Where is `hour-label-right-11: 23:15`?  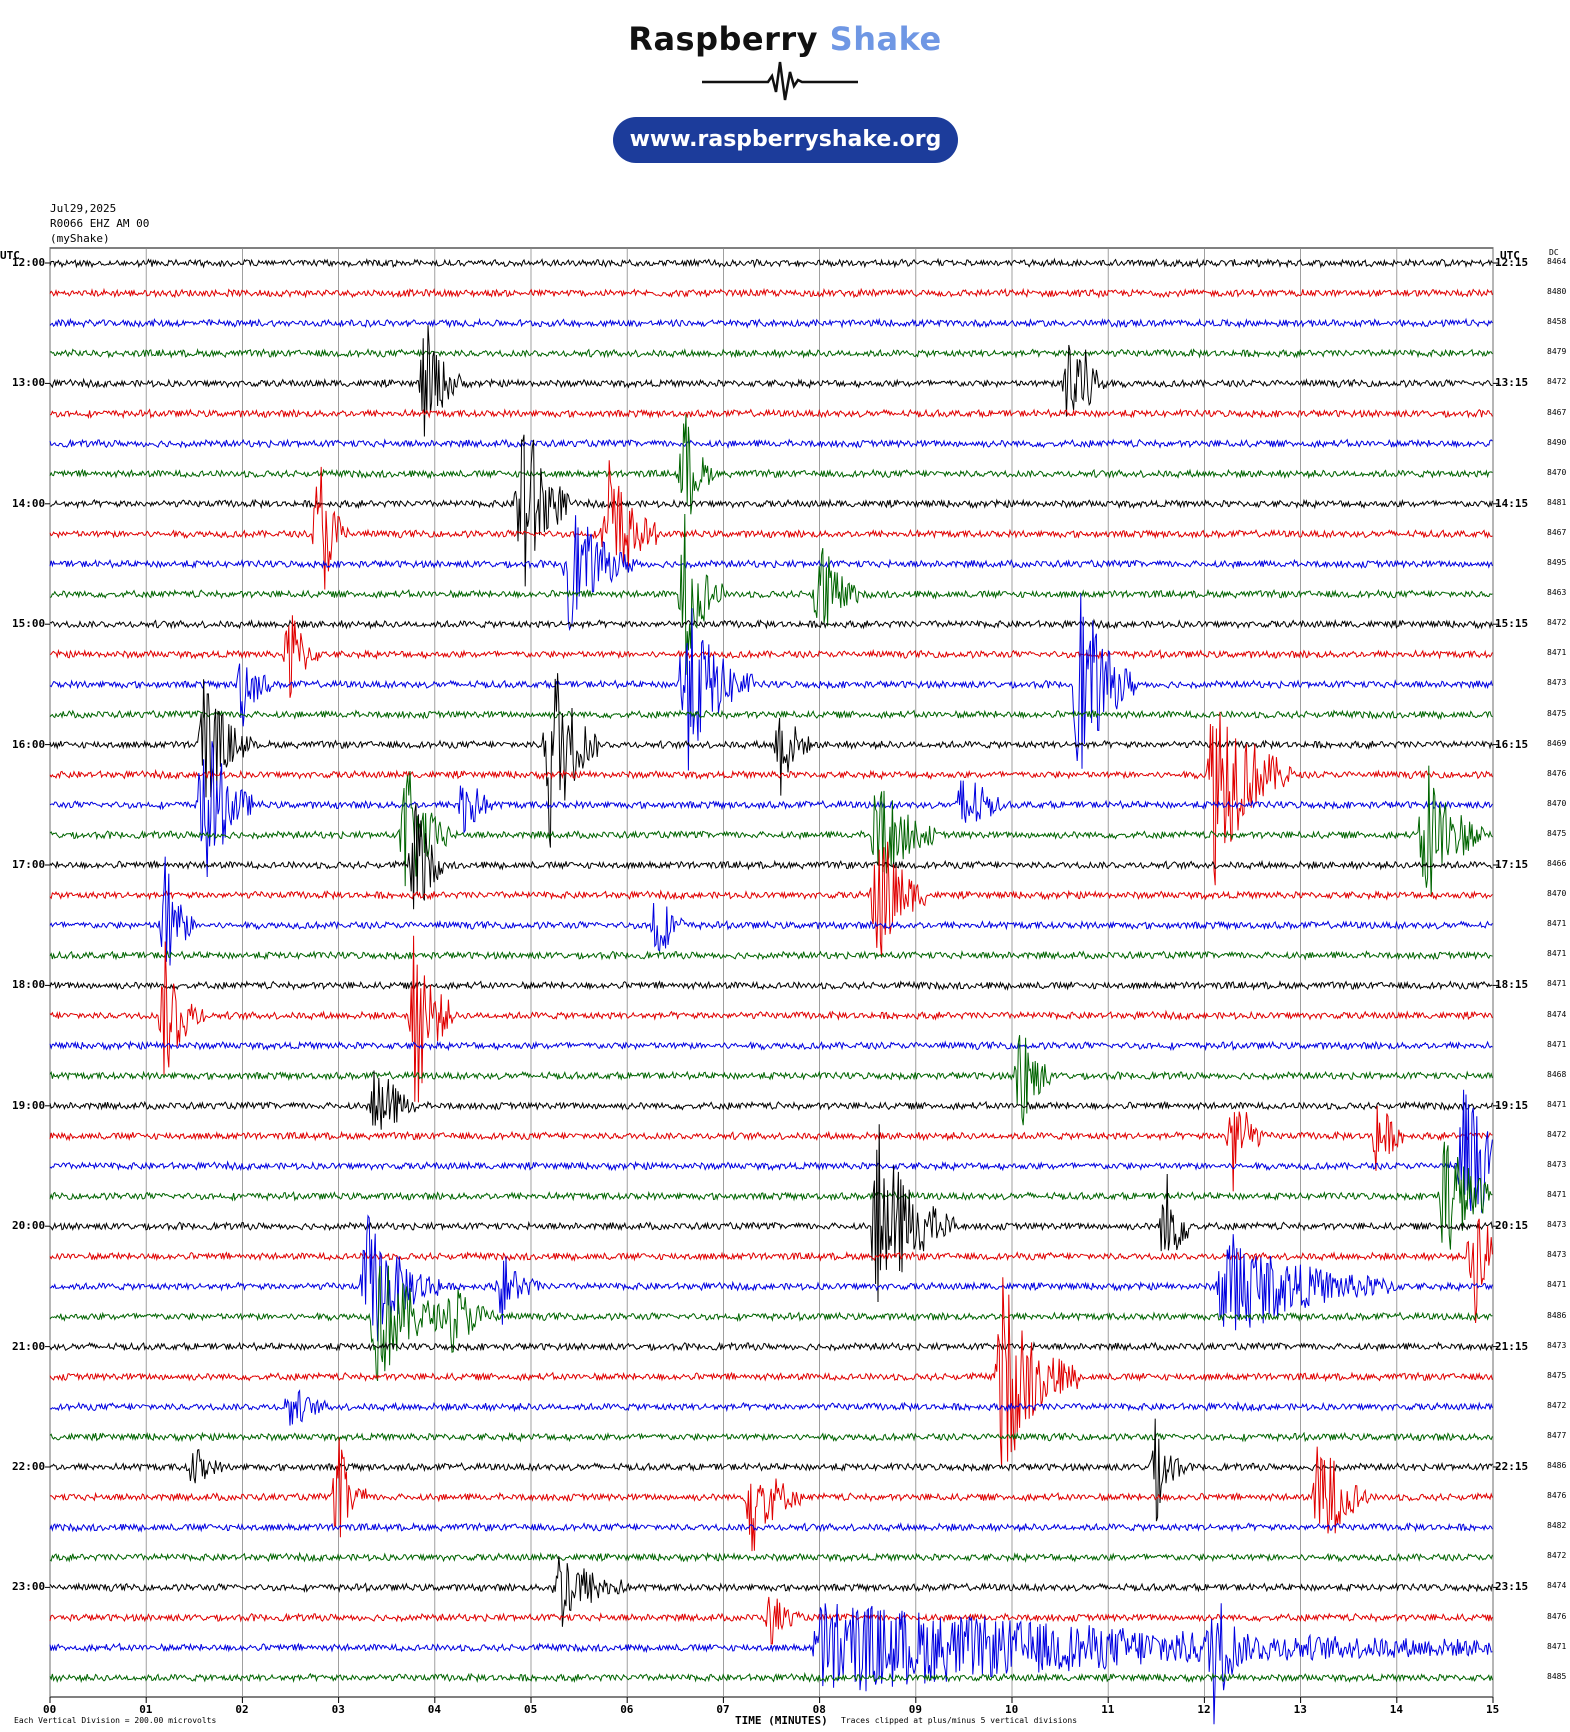
hour-label-right-11: 23:15 is located at coordinates (1512, 1587).